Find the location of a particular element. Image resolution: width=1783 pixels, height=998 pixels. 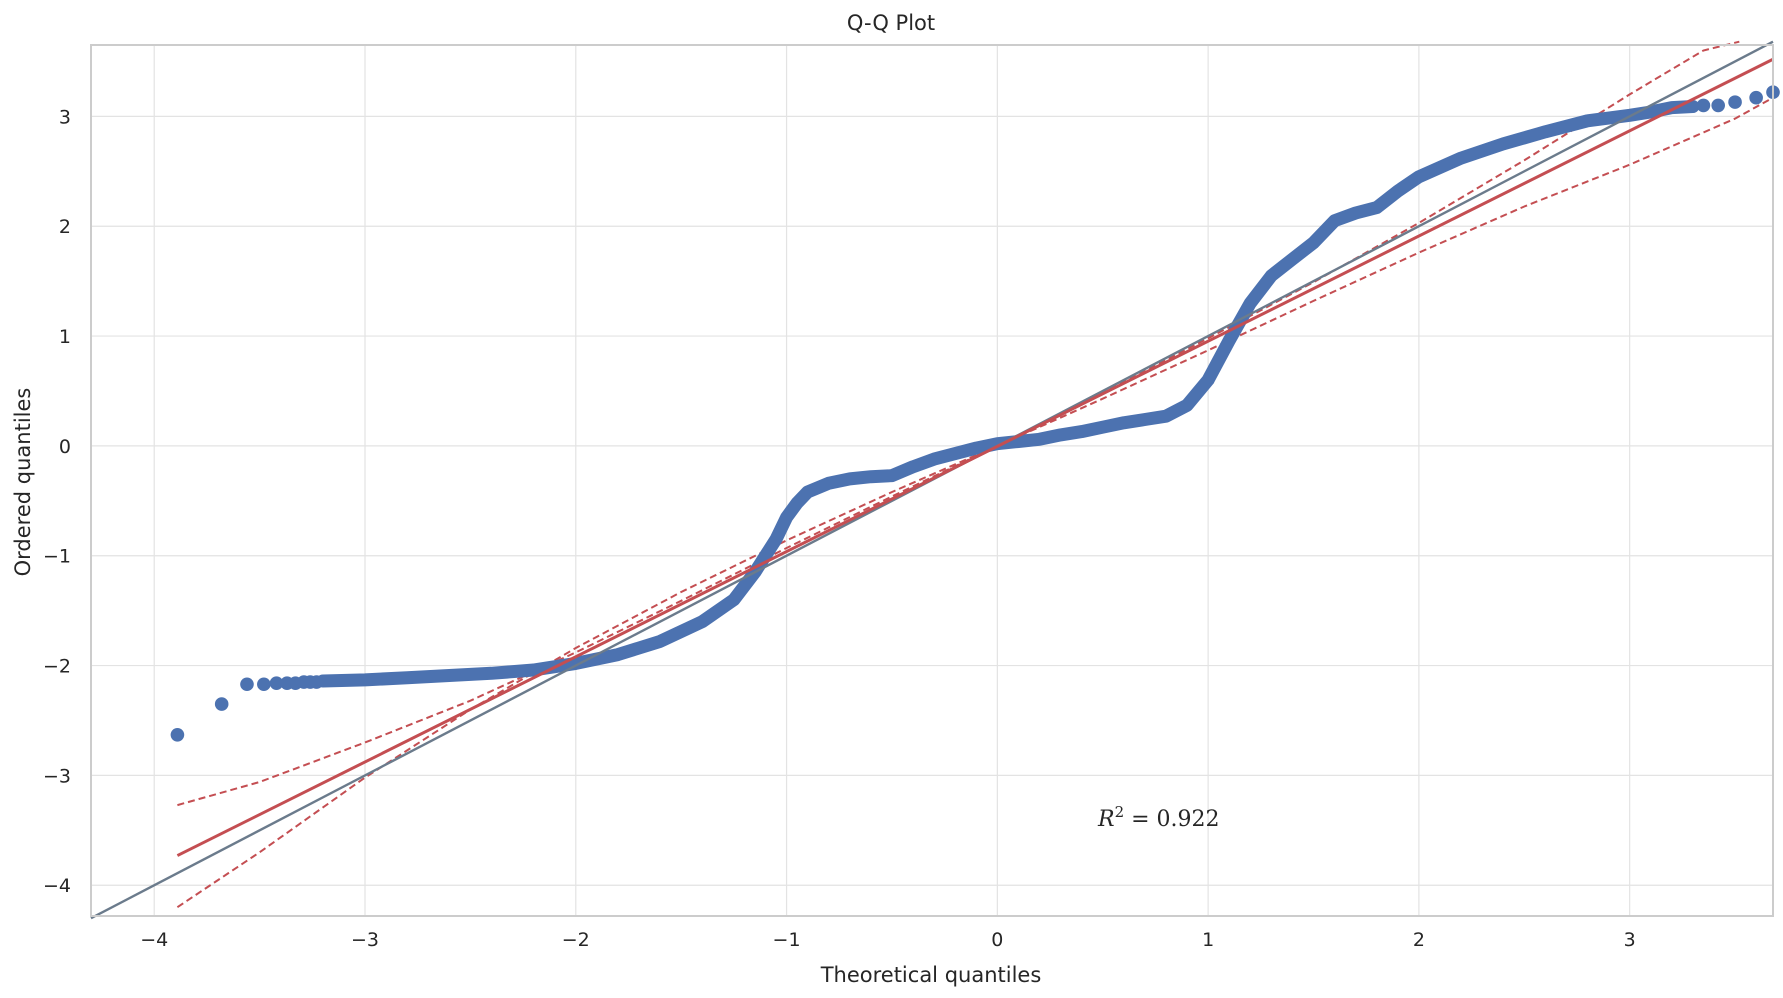

x-tick-label: −3 is located at coordinates (365, 940).